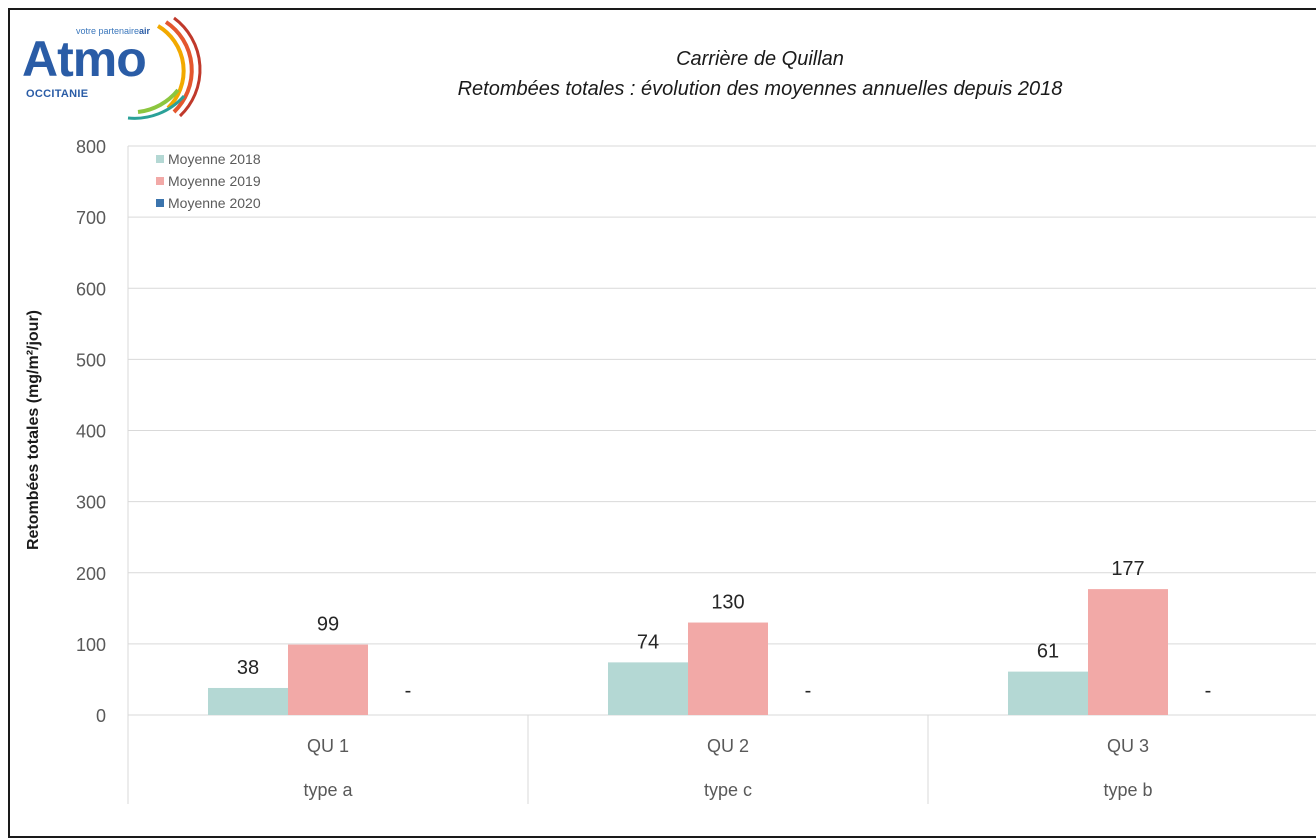 Image resolution: width=1316 pixels, height=838 pixels. What do you see at coordinates (214, 159) in the screenshot?
I see `legend-label-2018: Moyenne 2018` at bounding box center [214, 159].